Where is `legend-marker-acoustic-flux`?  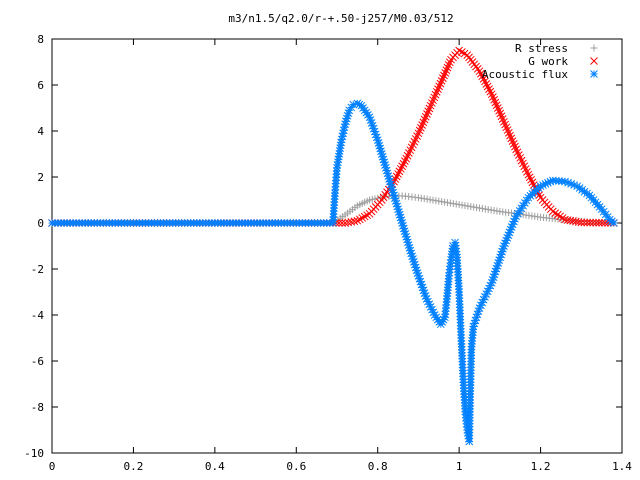
legend-marker-acoustic-flux is located at coordinates (594, 74).